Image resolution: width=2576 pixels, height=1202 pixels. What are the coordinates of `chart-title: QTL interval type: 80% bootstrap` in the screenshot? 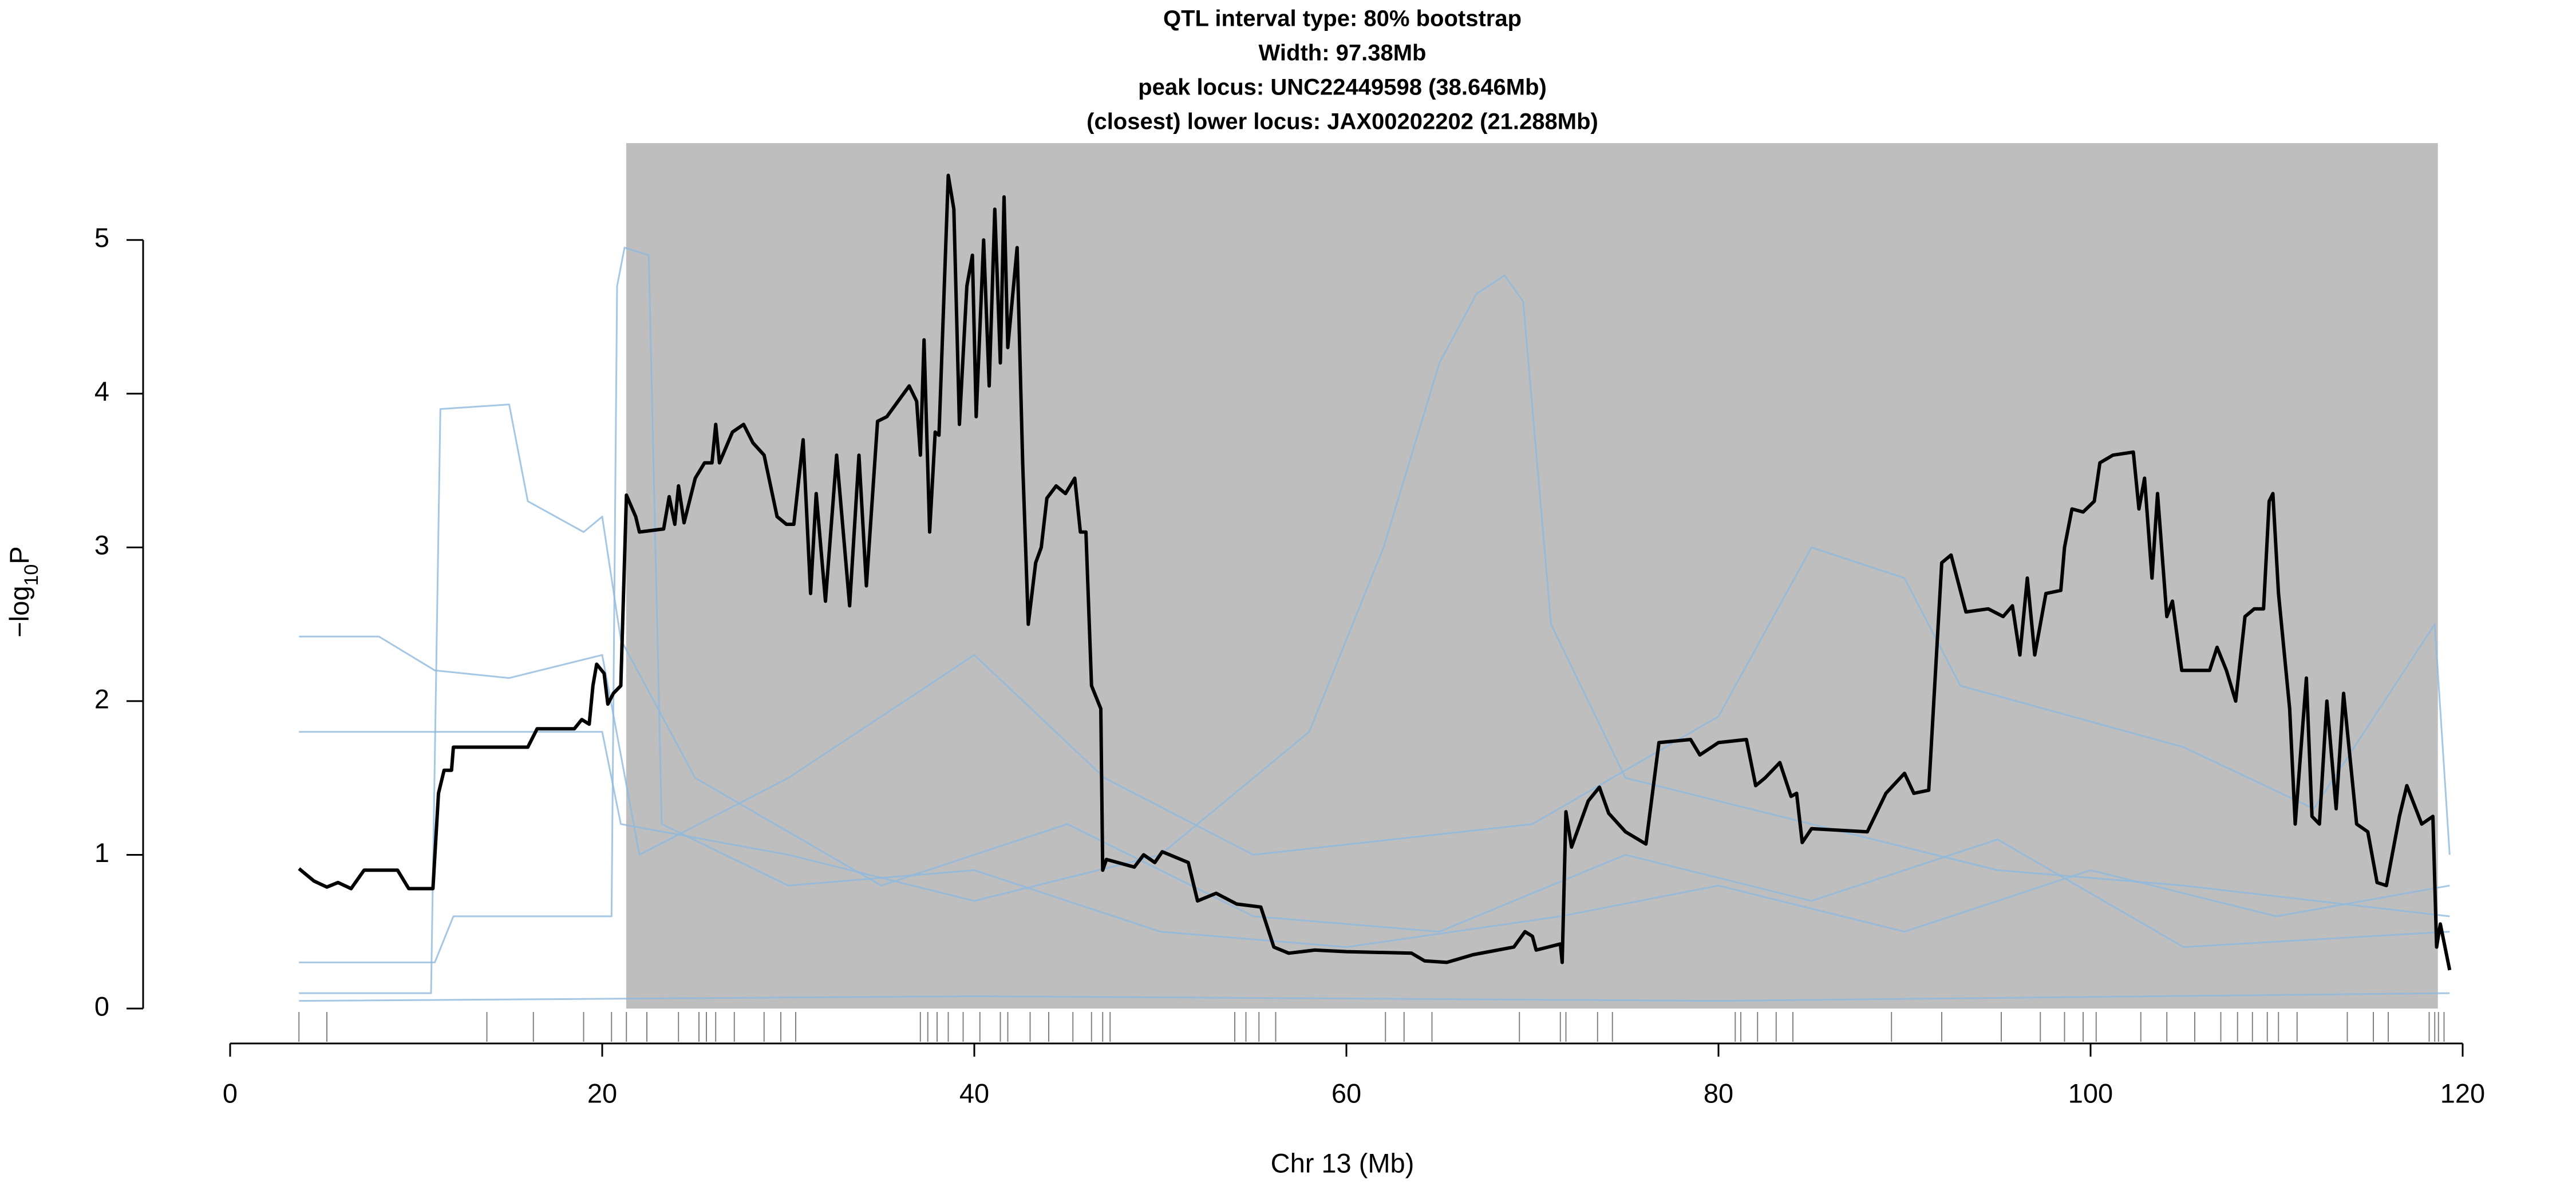 It's located at (1342, 19).